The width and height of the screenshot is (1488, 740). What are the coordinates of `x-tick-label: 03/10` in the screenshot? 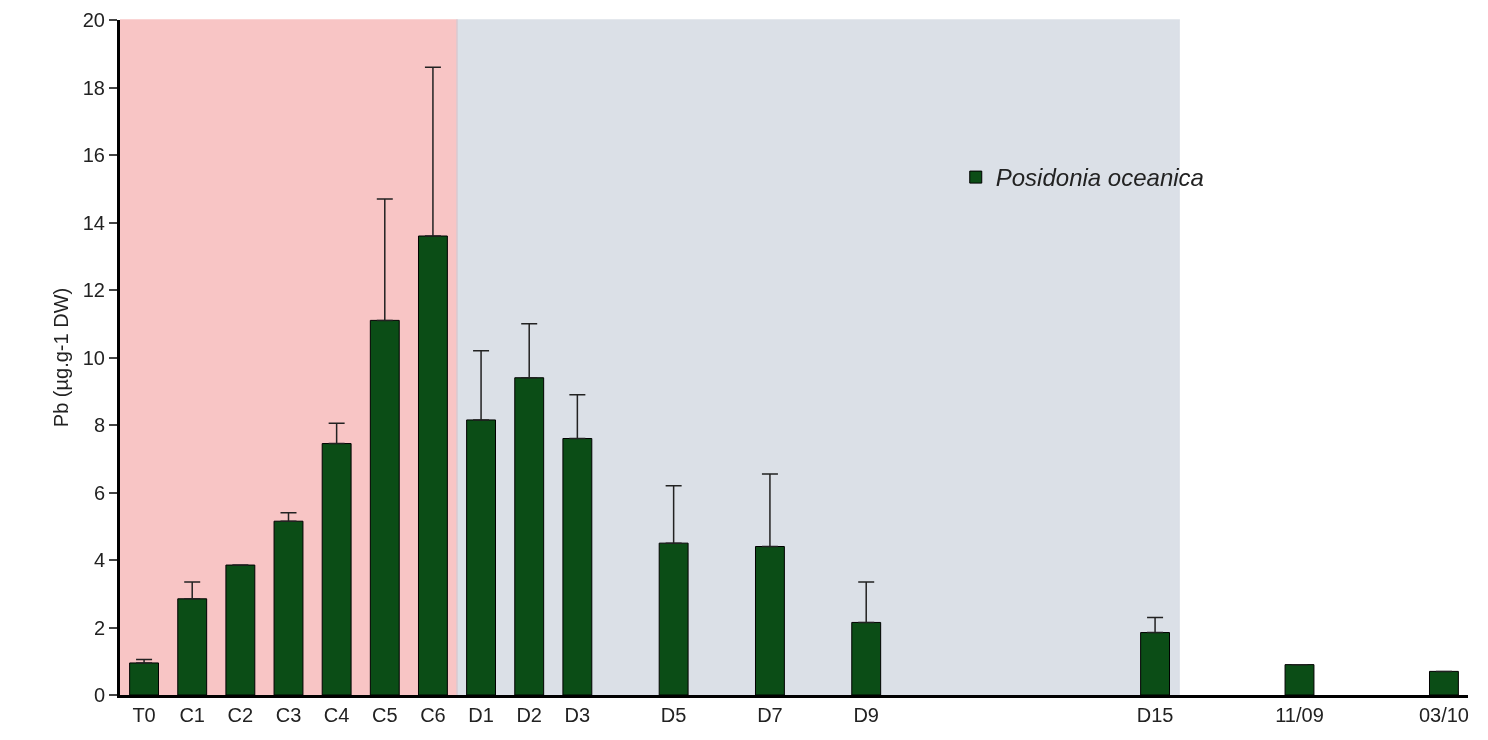 It's located at (1443, 715).